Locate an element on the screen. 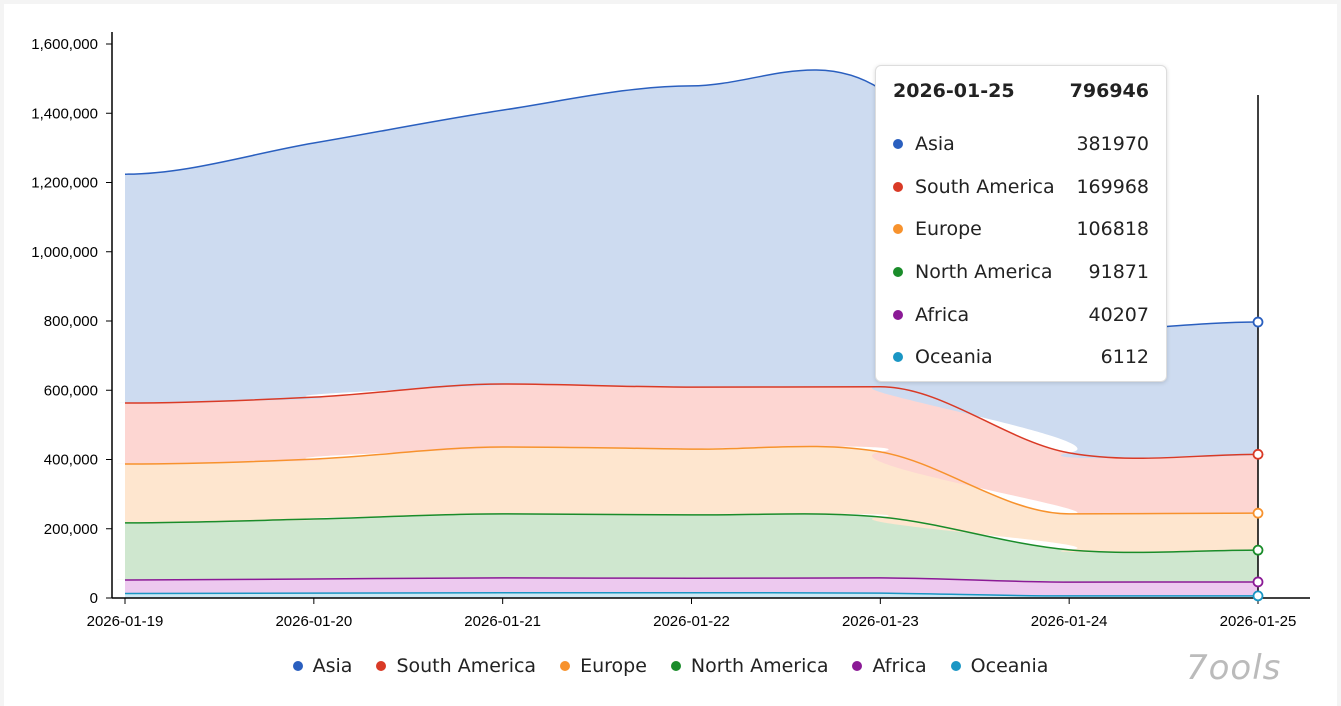 The width and height of the screenshot is (1341, 706). tooltip-row: Africa 40207 is located at coordinates (1021, 314).